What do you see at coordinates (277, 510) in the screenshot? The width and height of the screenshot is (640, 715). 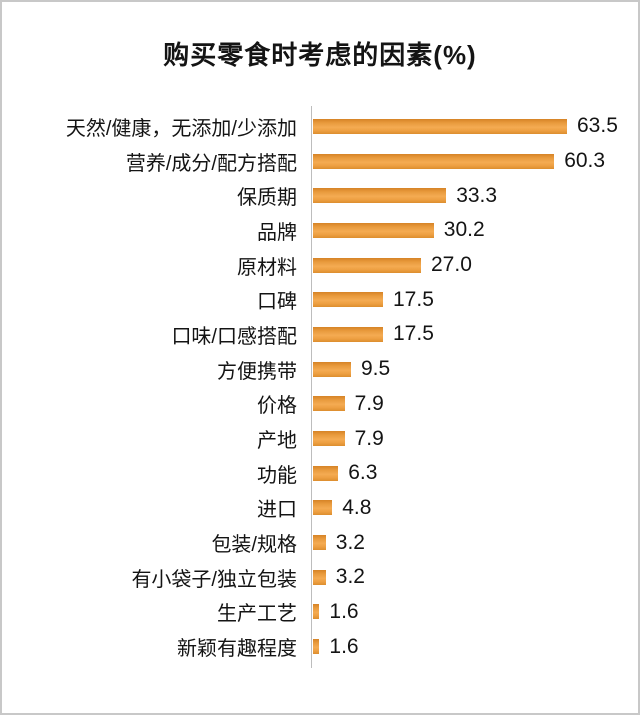 I see `category-label: 进口` at bounding box center [277, 510].